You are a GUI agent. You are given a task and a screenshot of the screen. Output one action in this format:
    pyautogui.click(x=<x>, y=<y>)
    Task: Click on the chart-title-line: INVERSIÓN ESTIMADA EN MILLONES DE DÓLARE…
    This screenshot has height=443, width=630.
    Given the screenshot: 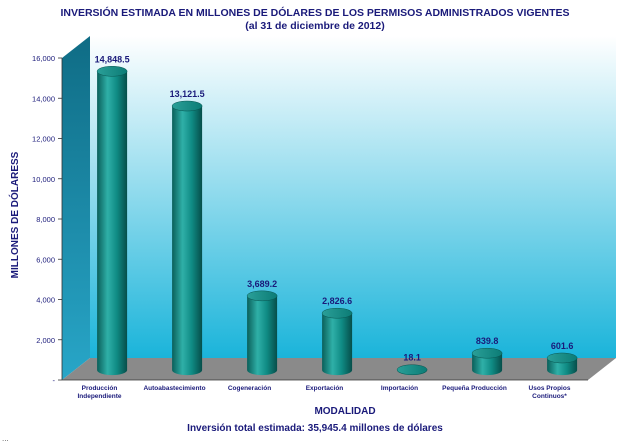 What is the action you would take?
    pyautogui.click(x=315, y=13)
    